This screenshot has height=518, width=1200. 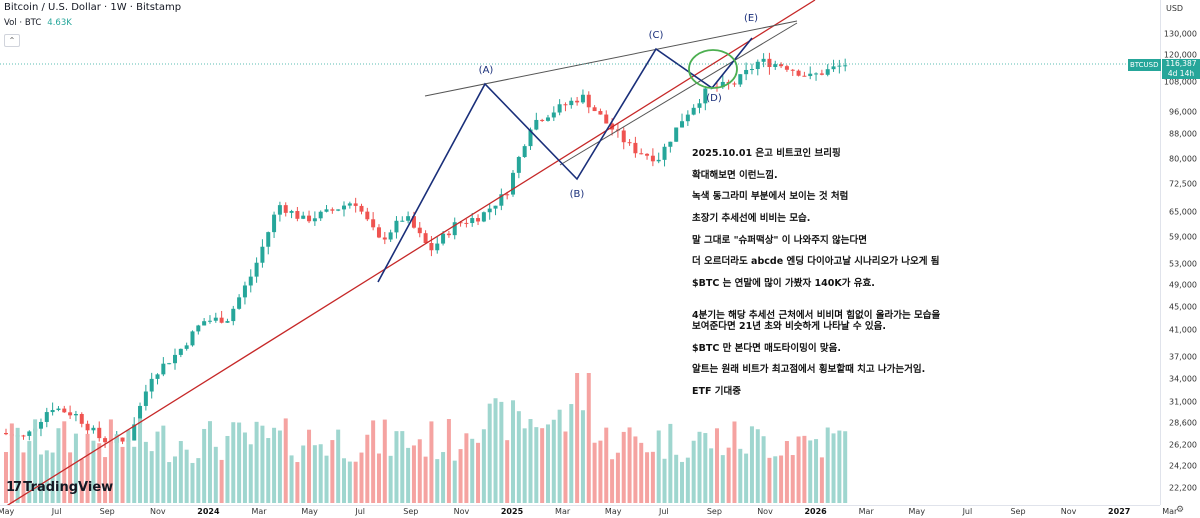 I want to click on note-line: 말 그대로 "슈퍼떡상" 이 나와주지 않는다면, so click(x=780, y=240).